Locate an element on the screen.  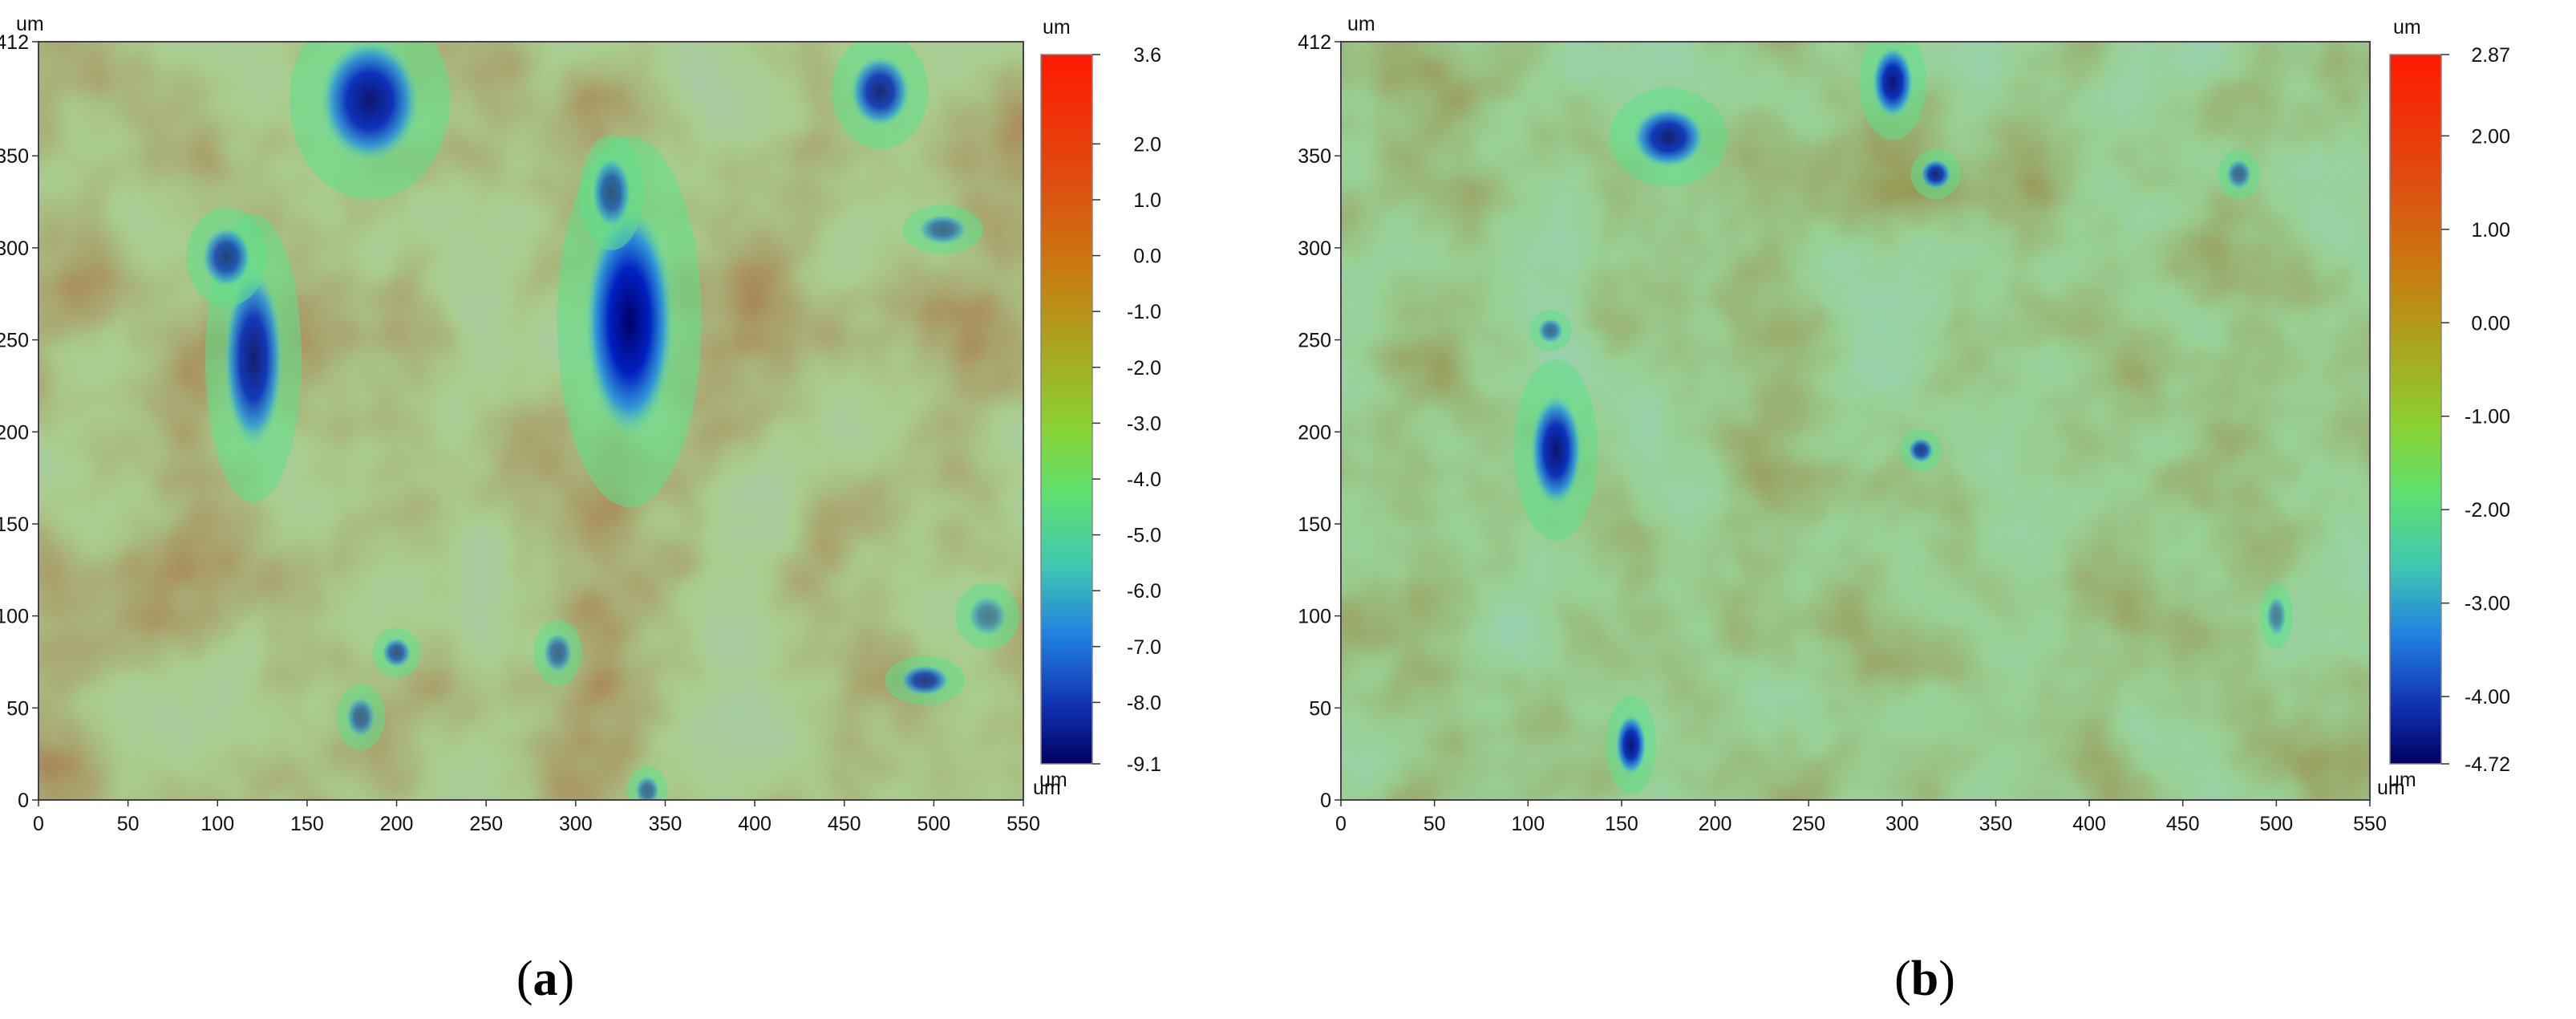
y-axis-a: 0 50 100 150 200 250 300 350 412 is located at coordinates (19, 421).